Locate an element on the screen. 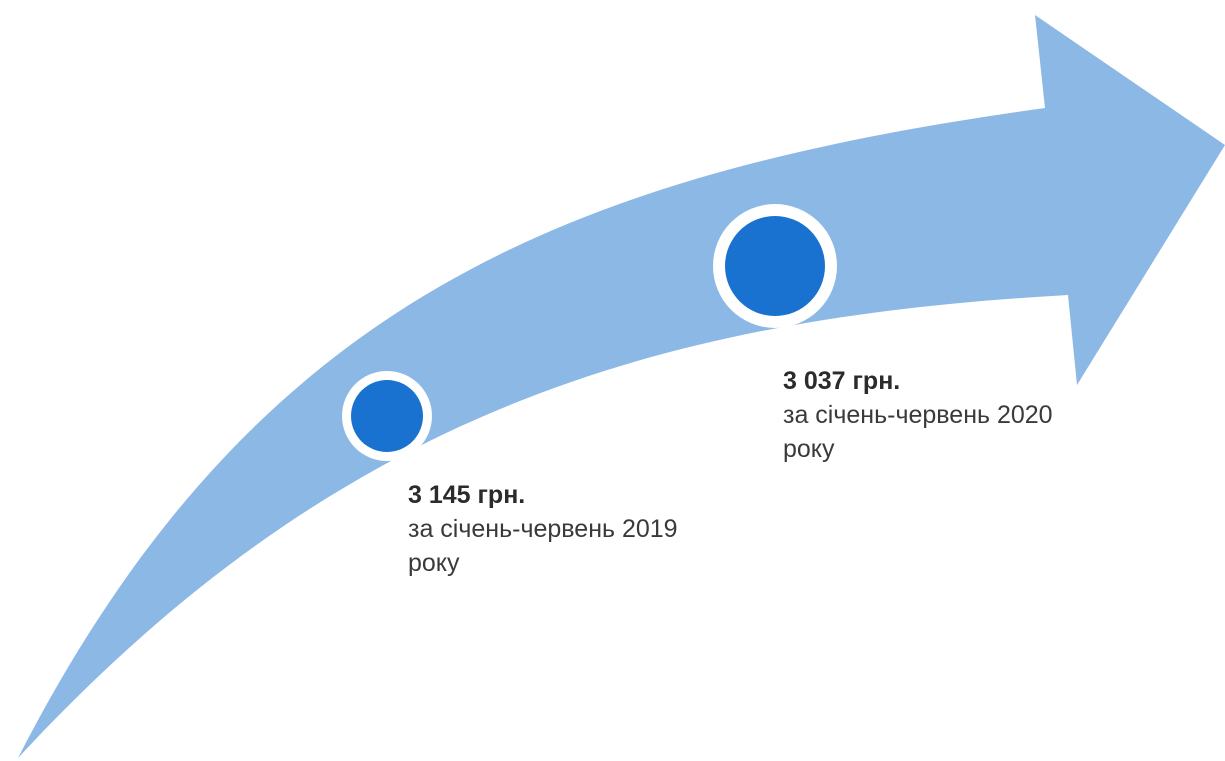 Image resolution: width=1225 pixels, height=761 pixels. milestone-amount-2020: 3 037 грн. is located at coordinates (842, 381).